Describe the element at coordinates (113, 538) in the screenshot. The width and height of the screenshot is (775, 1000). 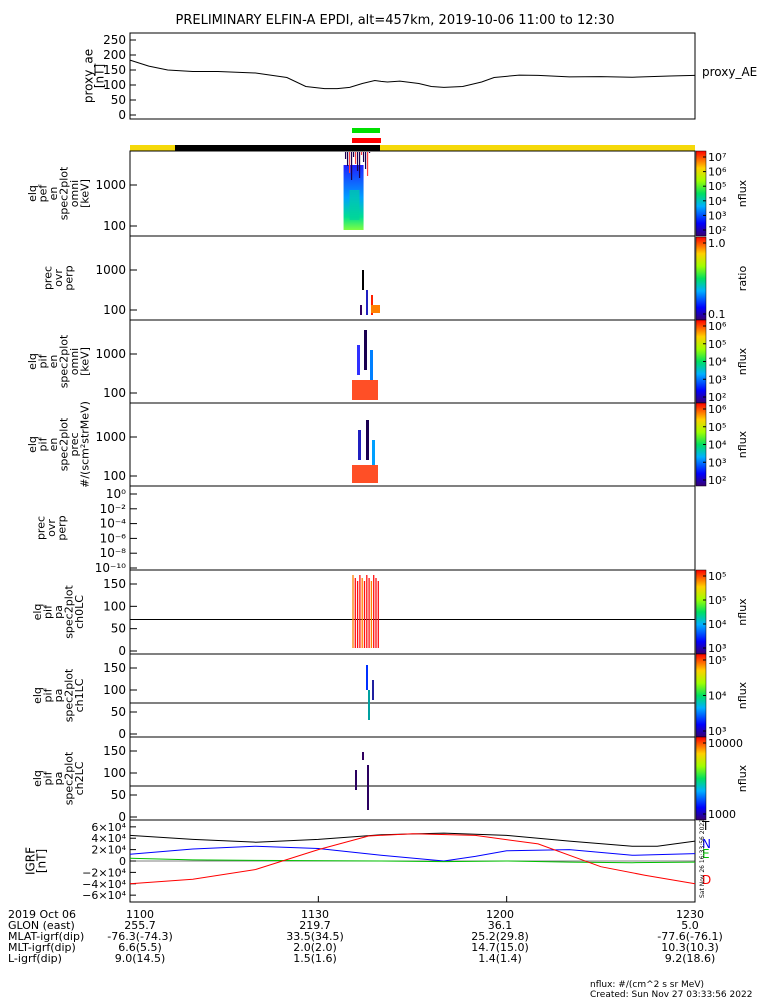
I see `panel-ytick-label: 10⁻⁶` at that location.